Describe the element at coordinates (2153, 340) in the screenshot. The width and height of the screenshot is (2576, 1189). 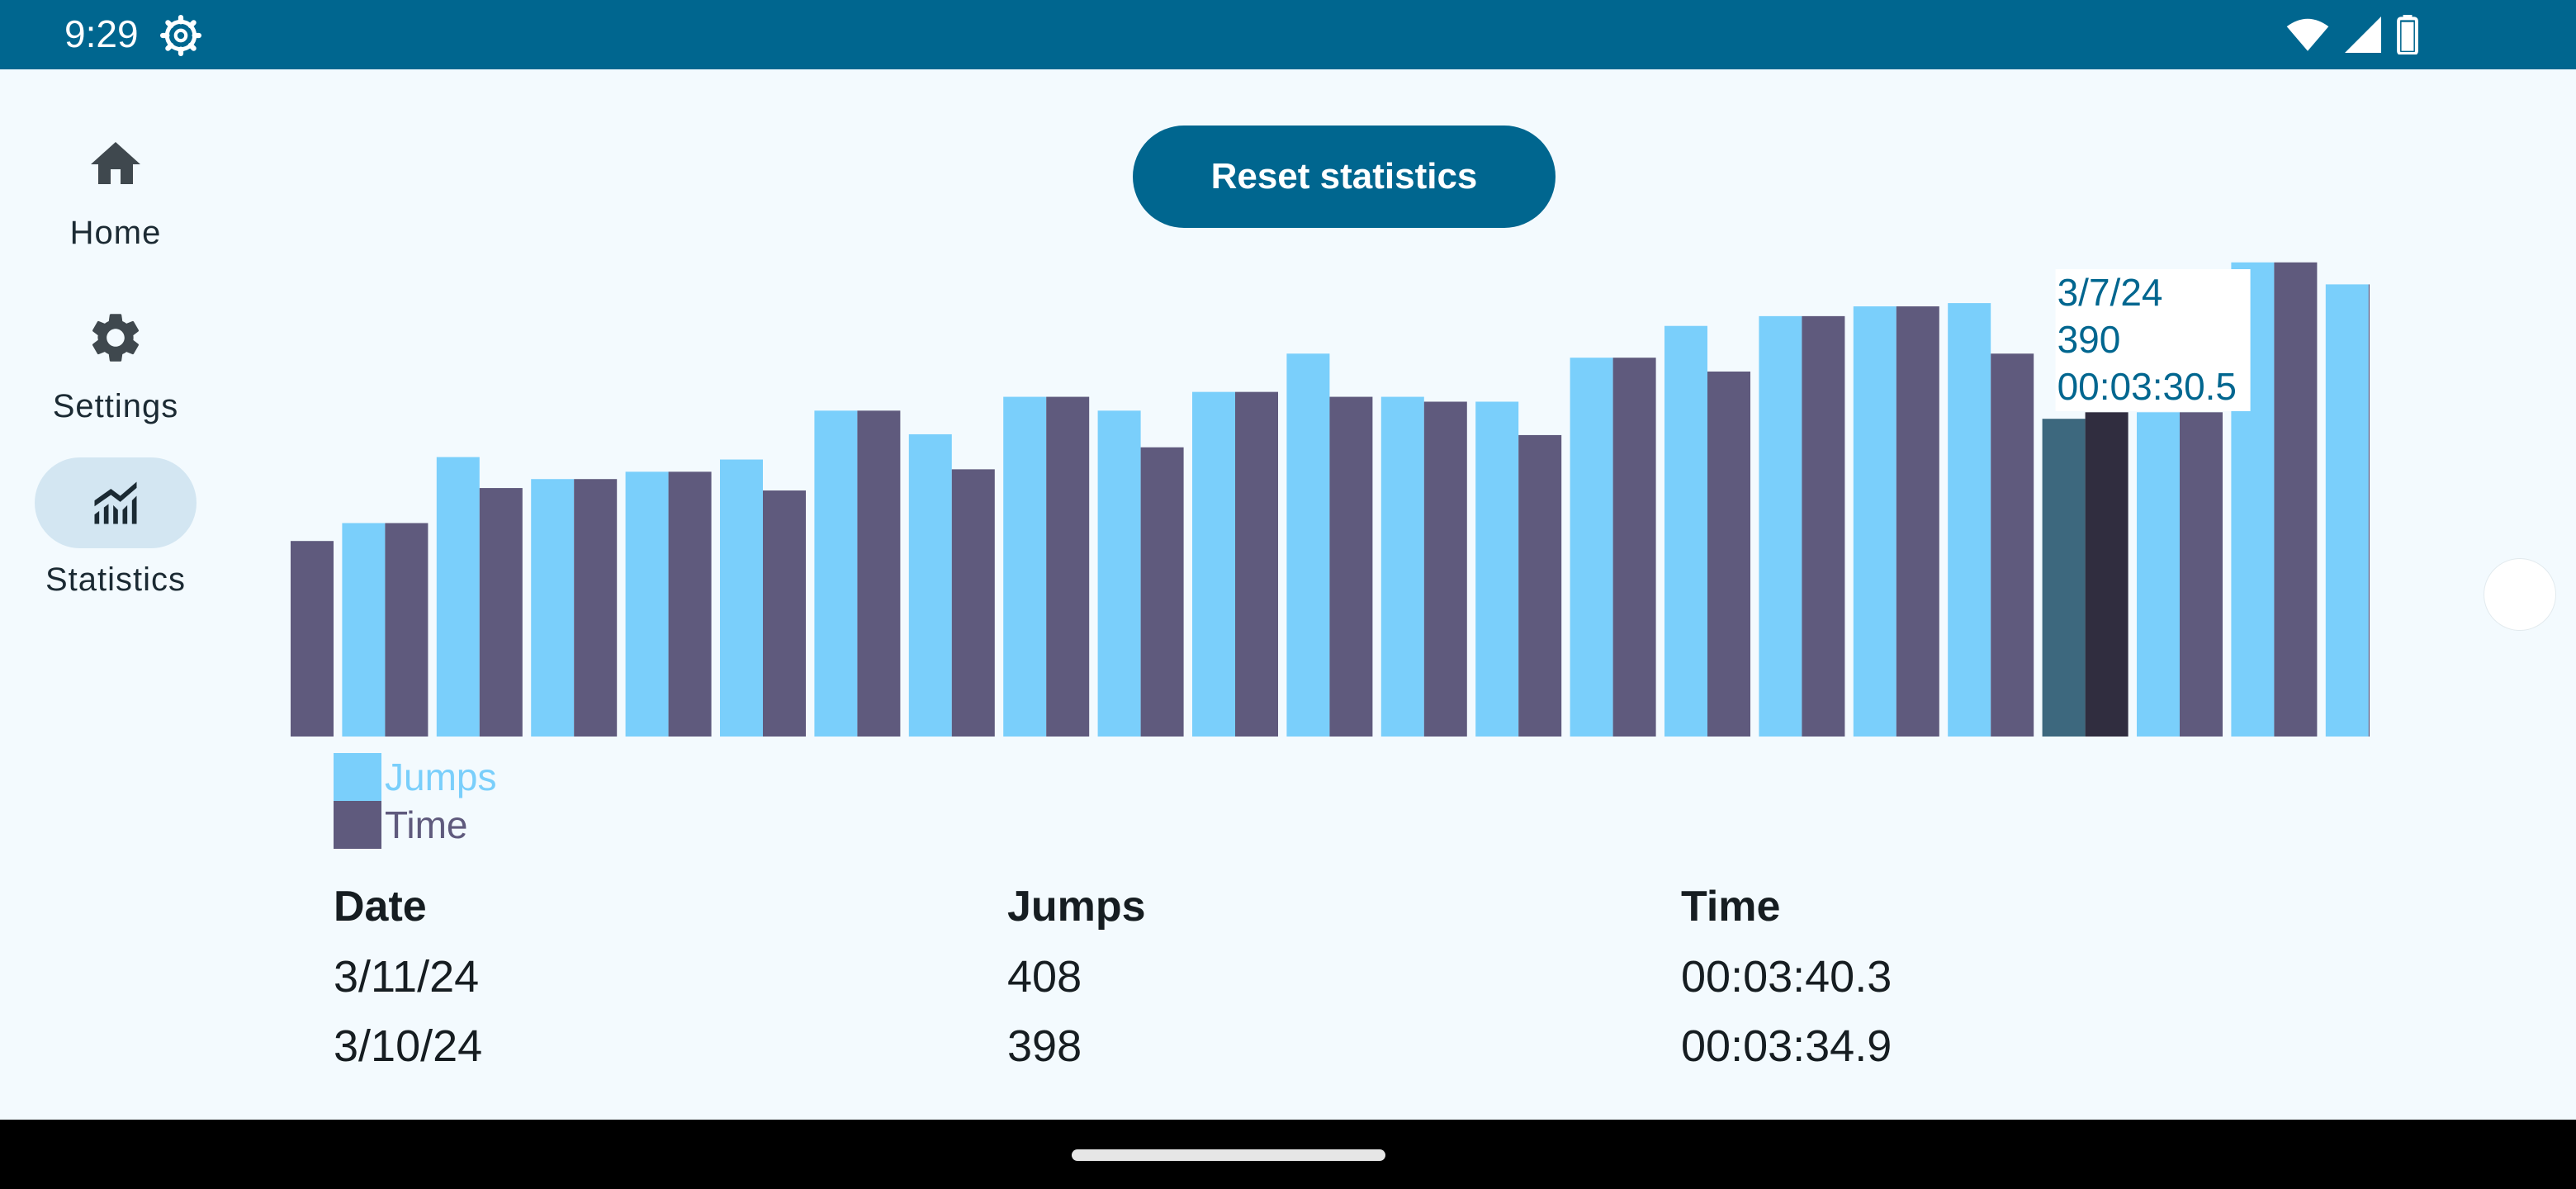
I see `chart-tooltip-background` at that location.